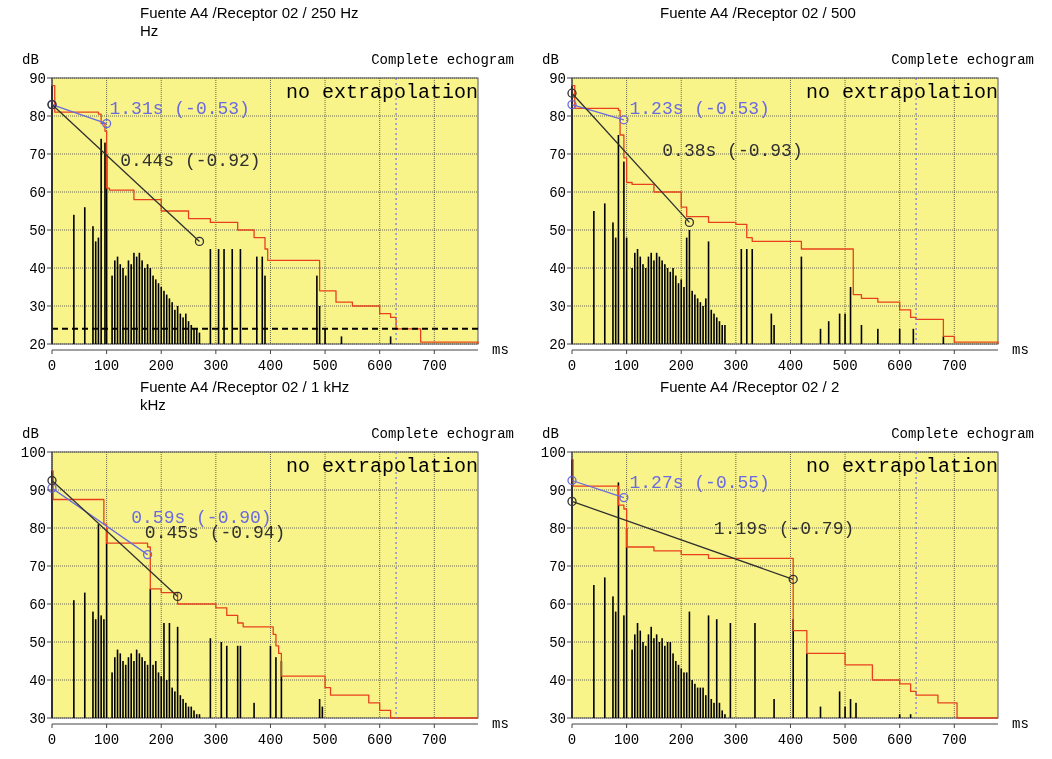  What do you see at coordinates (190, 160) in the screenshot?
I see `annotation: 0.44s (-0.92)` at bounding box center [190, 160].